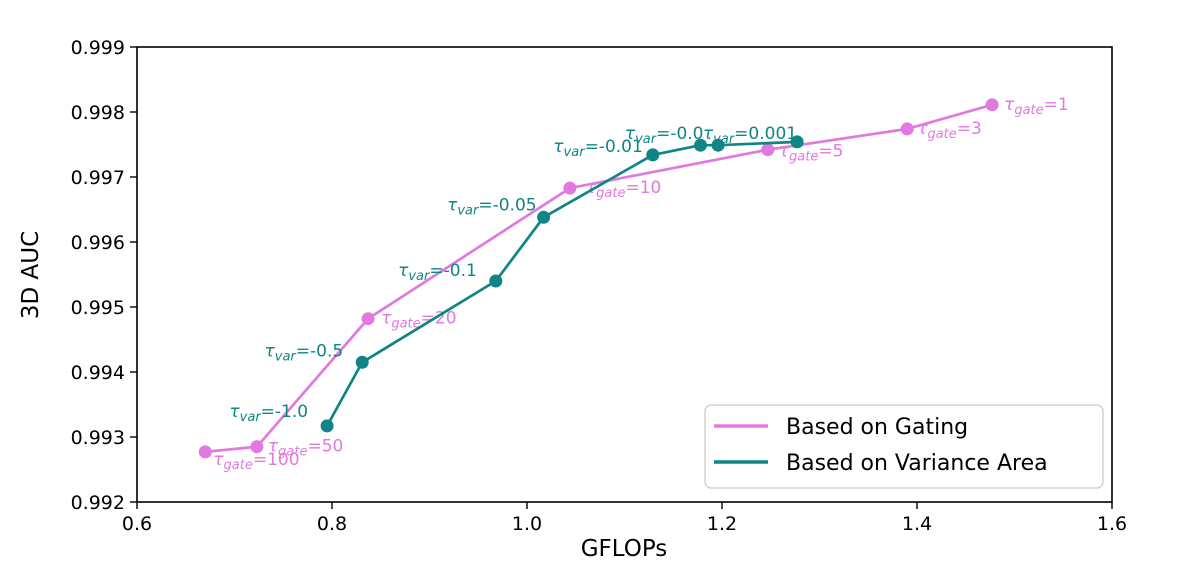 The image size is (1196, 564). What do you see at coordinates (917, 463) in the screenshot?
I see `legend-entry-label: Based on Variance Area` at bounding box center [917, 463].